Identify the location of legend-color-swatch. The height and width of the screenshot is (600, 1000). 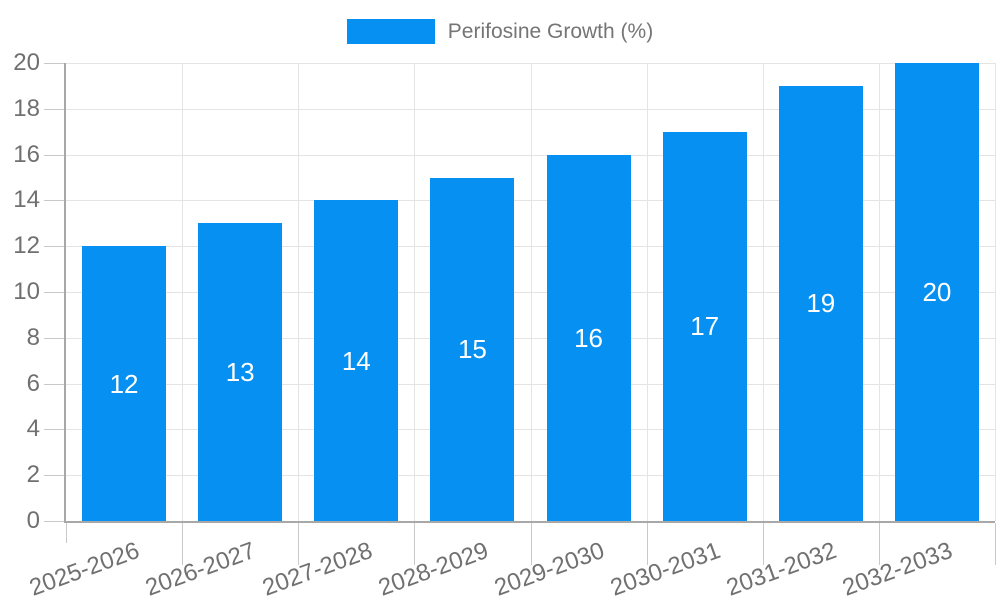
(390, 31).